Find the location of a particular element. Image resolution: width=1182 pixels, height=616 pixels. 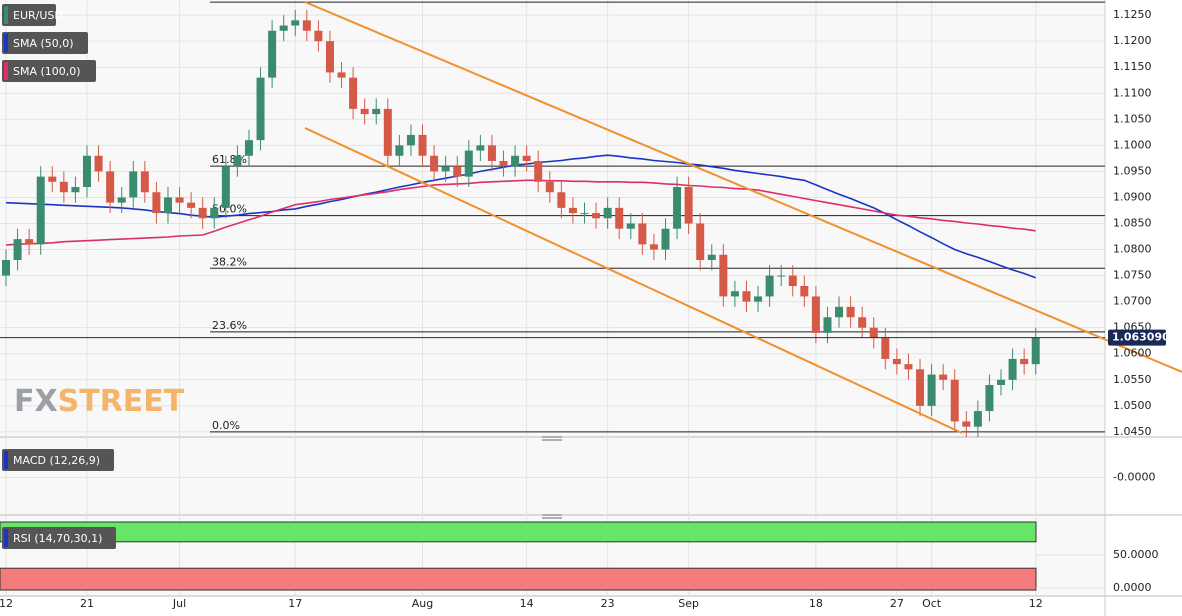

x-tick-label: 17 is located at coordinates (295, 603).